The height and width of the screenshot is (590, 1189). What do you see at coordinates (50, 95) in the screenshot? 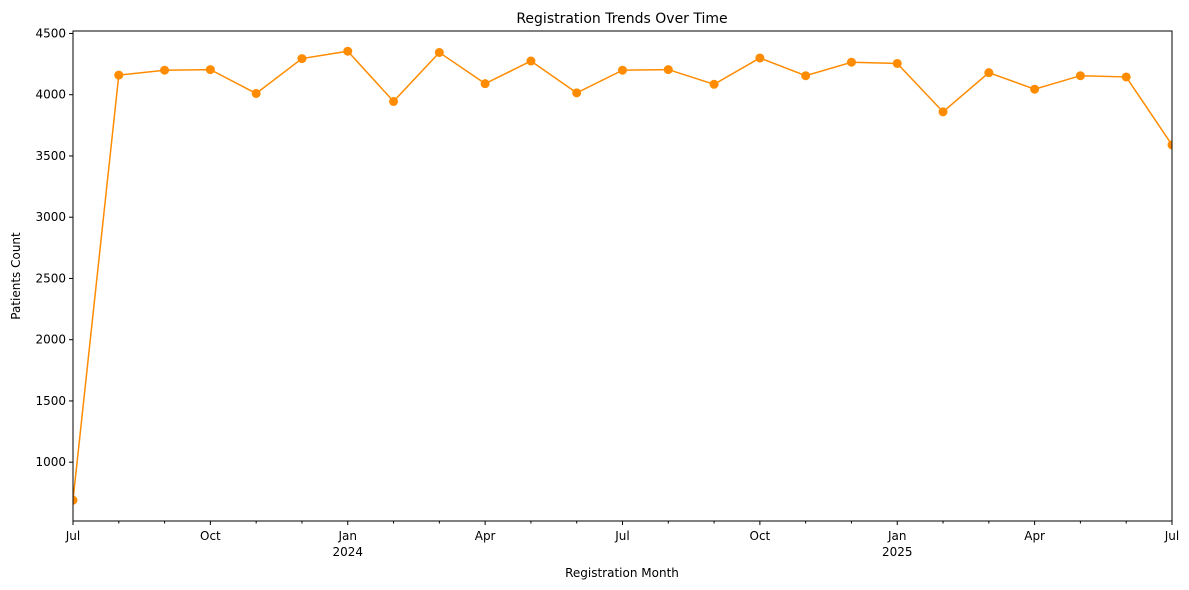
I see `y-tick-label: 4000` at bounding box center [50, 95].